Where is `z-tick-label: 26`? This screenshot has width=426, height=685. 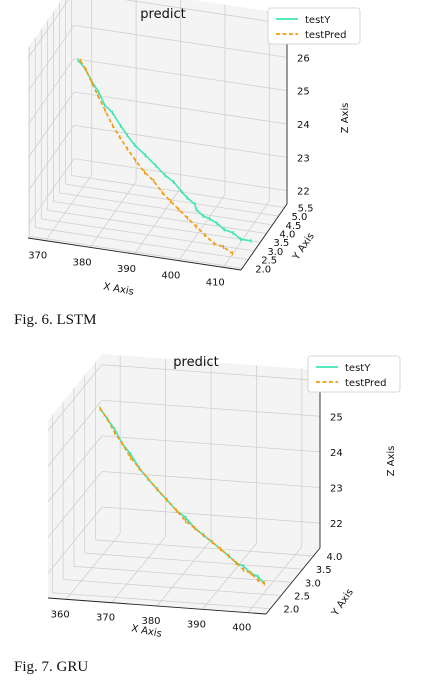 z-tick-label: 26 is located at coordinates (303, 58).